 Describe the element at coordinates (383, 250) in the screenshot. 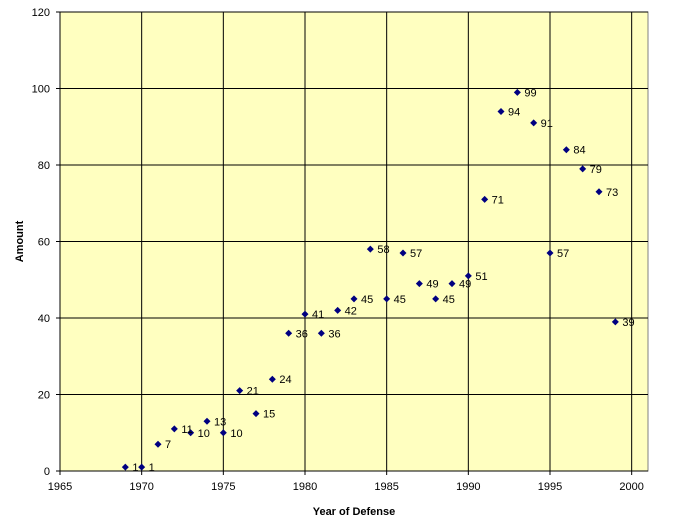

I see `data-label: 58` at that location.